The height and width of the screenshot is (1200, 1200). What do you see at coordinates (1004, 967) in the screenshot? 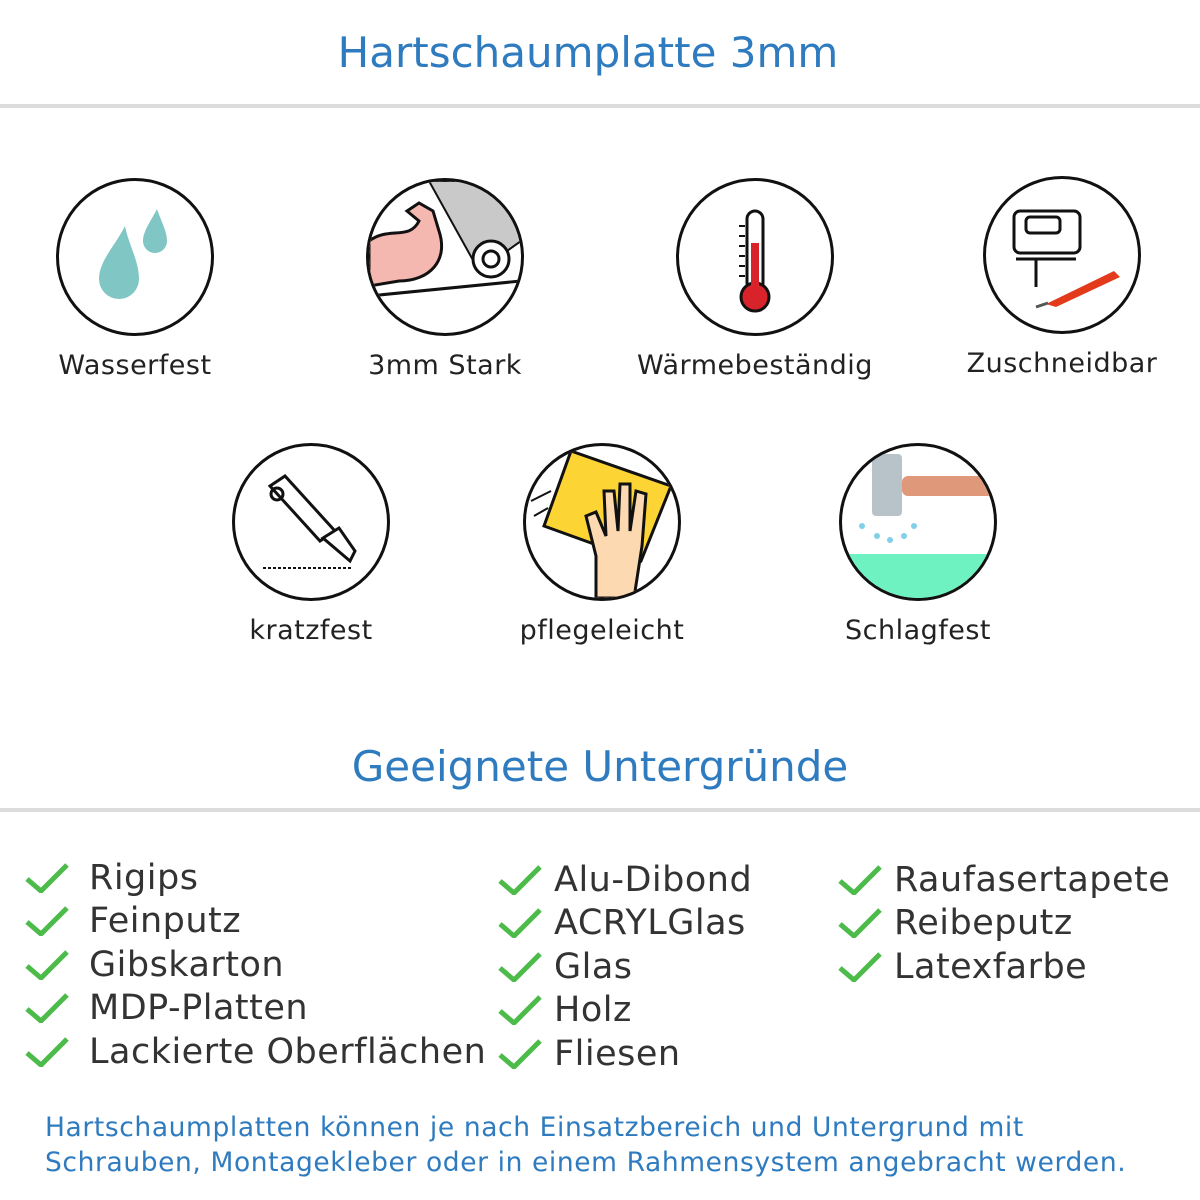
I see `list-item: Latexfarbe` at bounding box center [1004, 967].